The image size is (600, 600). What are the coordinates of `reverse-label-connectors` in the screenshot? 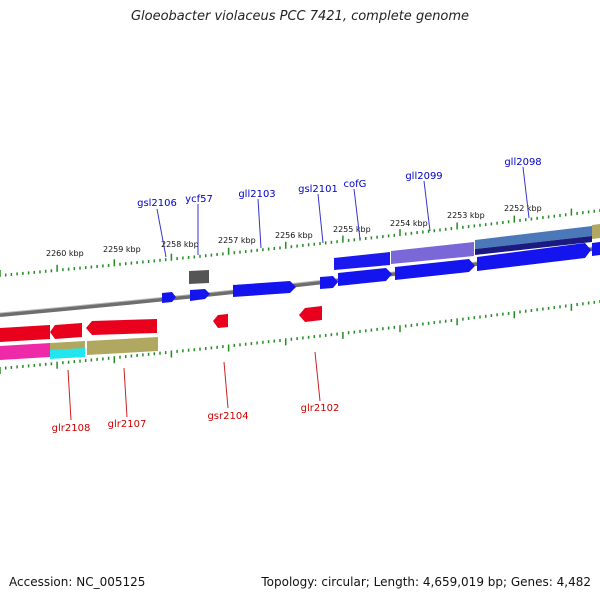 It's located at (194, 386).